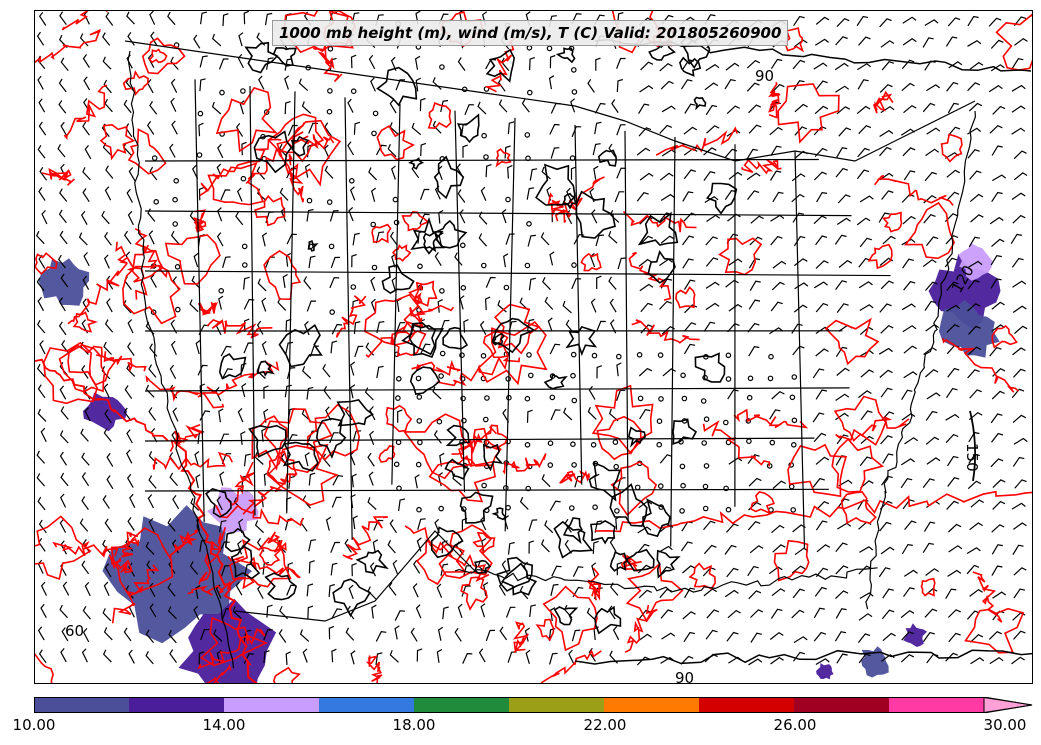  Describe the element at coordinates (272, 705) in the screenshot. I see `colorbar-segment` at that location.